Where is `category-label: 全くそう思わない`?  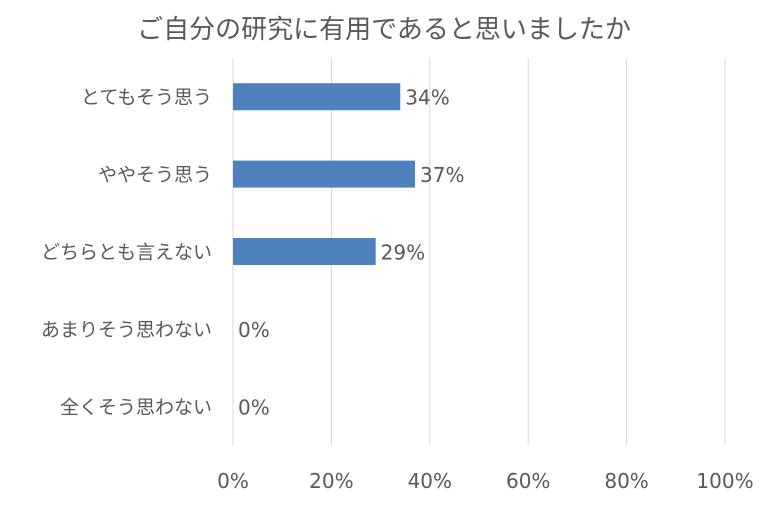
category-label: 全くそう思わない is located at coordinates (136, 407).